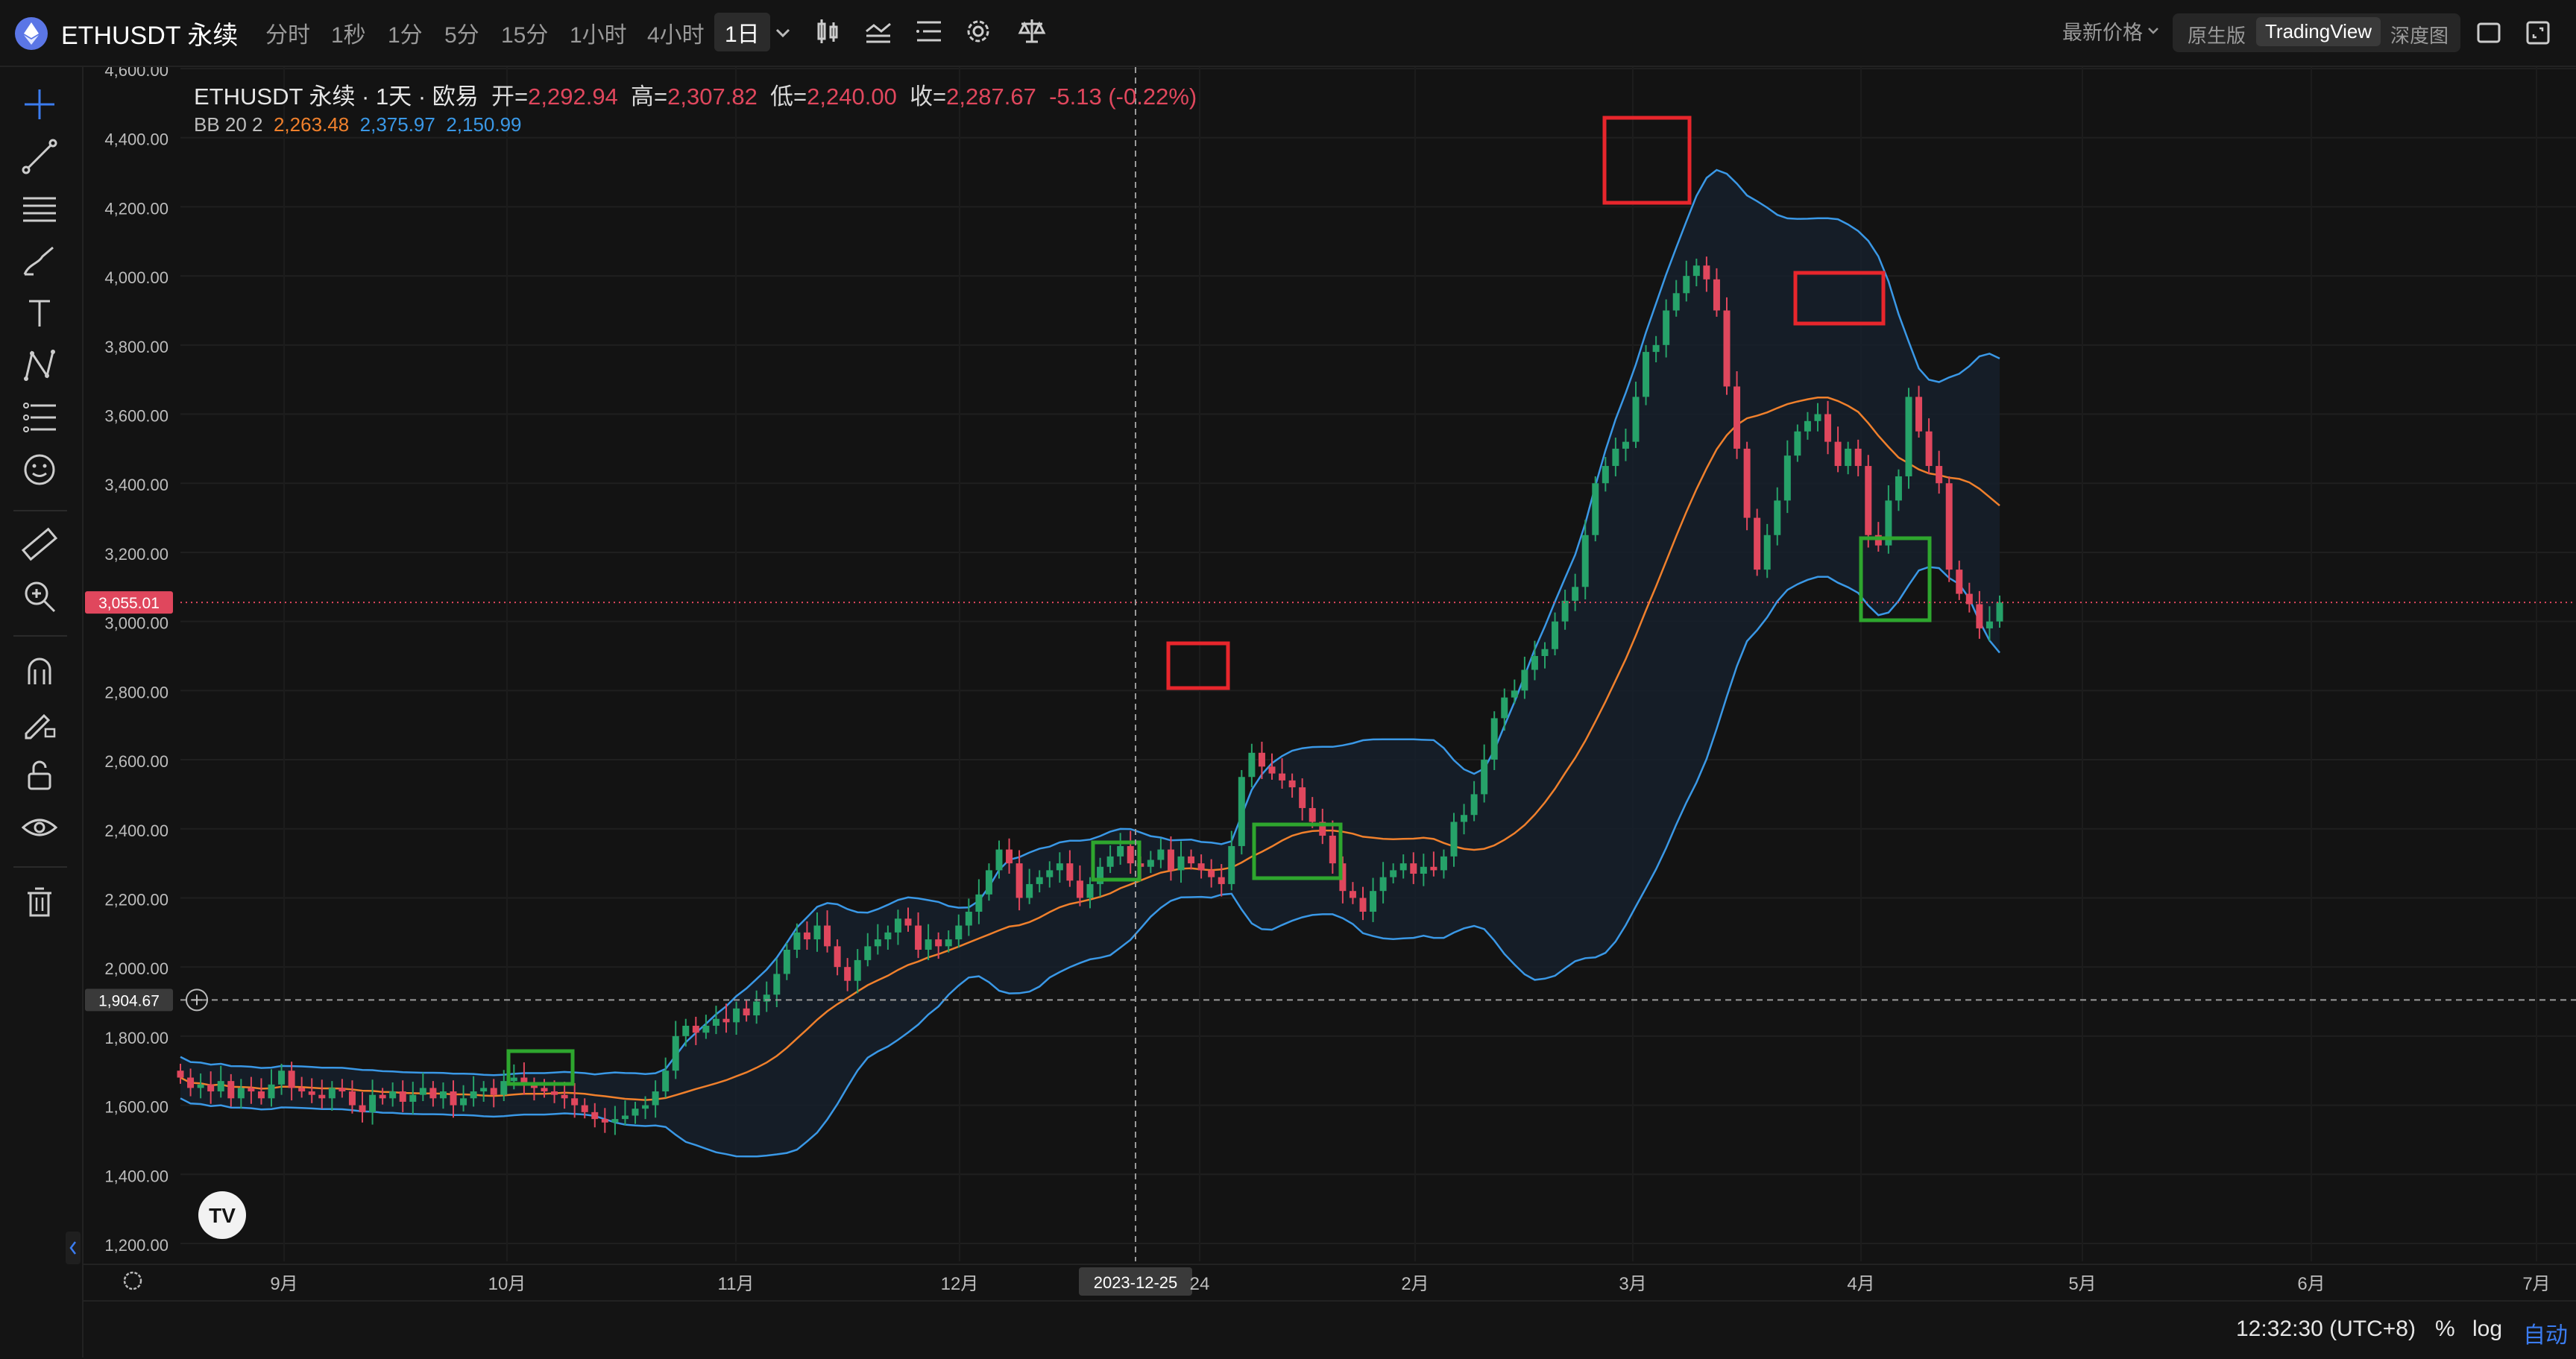 This screenshot has height=1359, width=2576. I want to click on trash-icon, so click(39, 902).